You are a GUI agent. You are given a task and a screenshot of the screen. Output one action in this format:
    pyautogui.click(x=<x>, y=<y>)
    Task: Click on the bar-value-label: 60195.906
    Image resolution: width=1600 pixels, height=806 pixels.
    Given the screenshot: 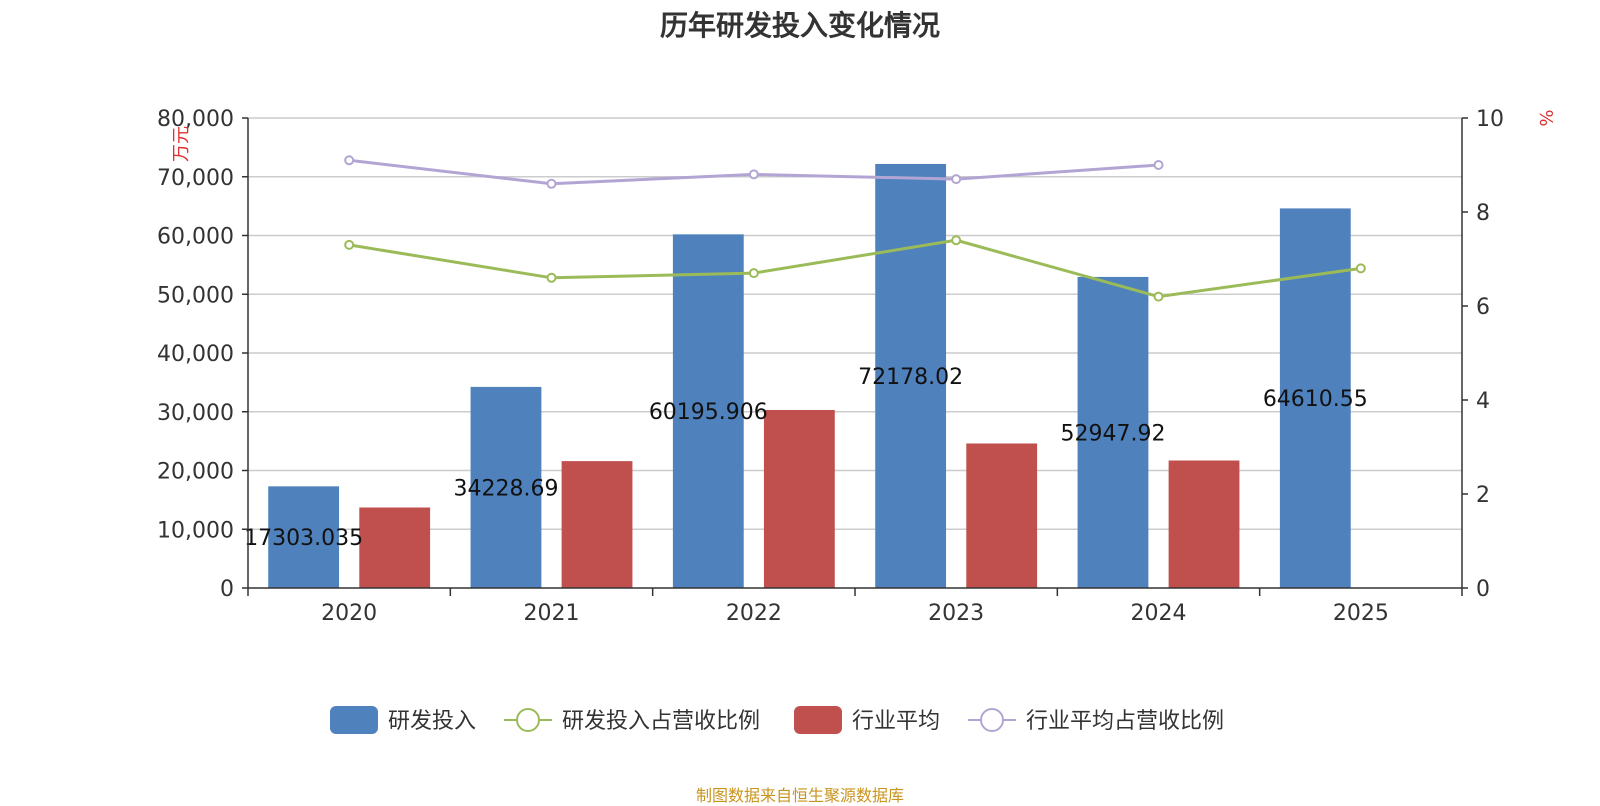 What is the action you would take?
    pyautogui.click(x=708, y=412)
    